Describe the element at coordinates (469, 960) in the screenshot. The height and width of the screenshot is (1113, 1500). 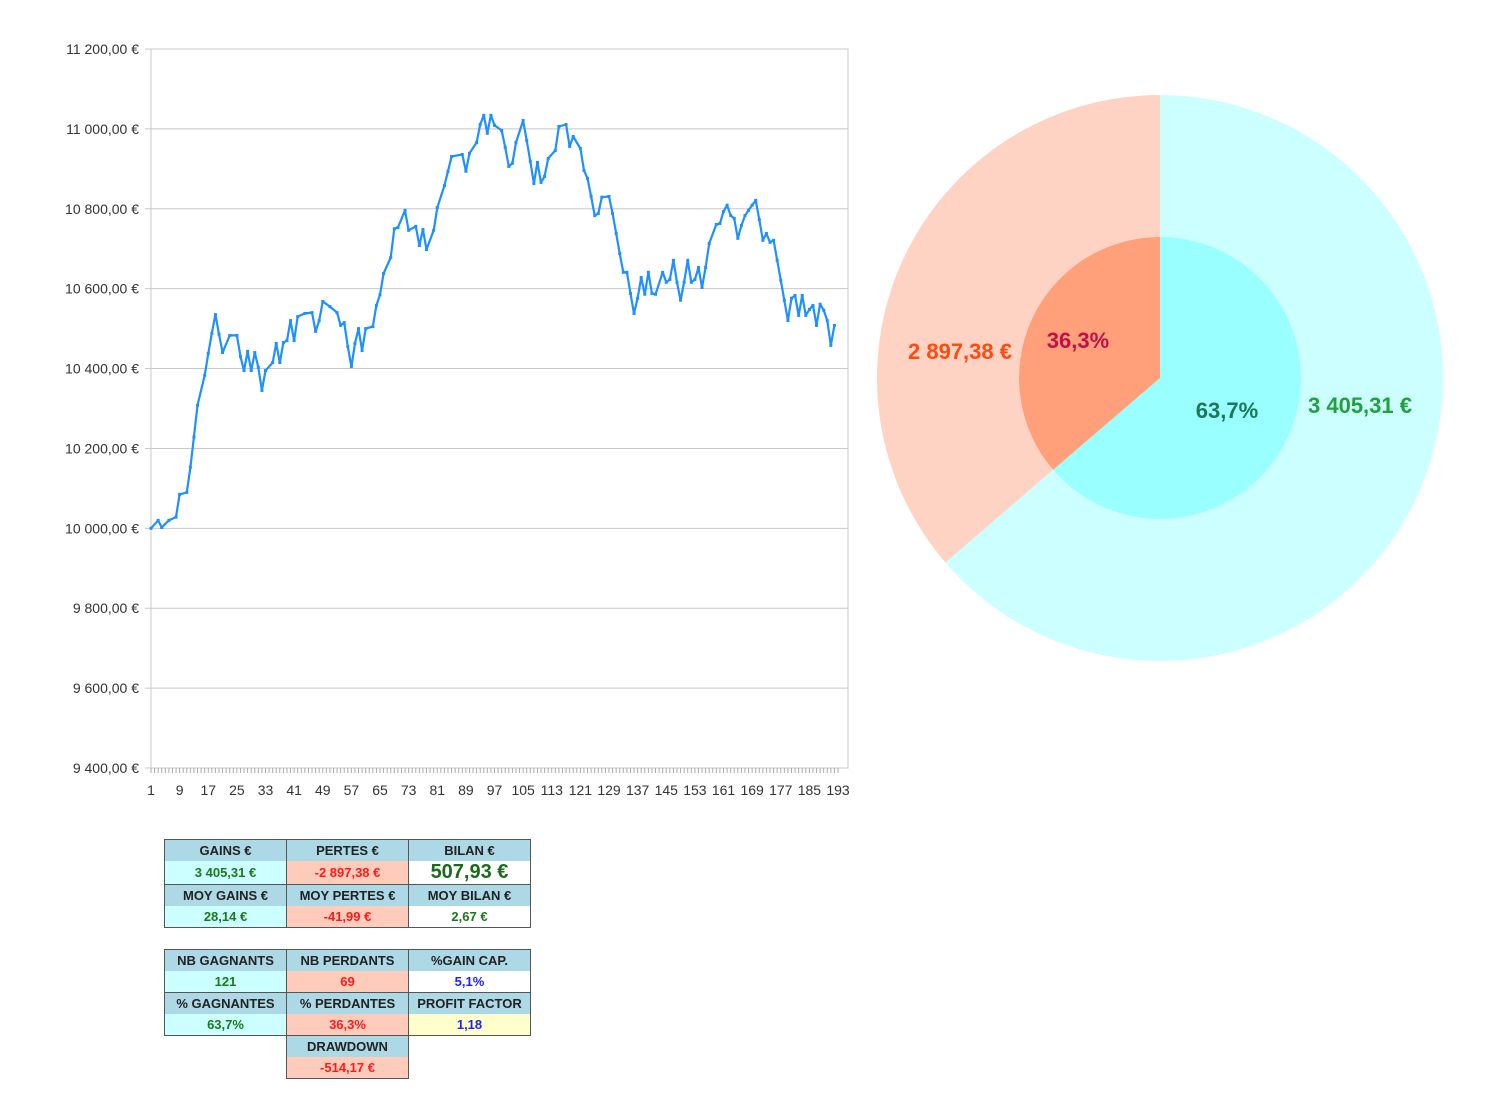
I see `gain-cap-header: %GAIN CAP.` at that location.